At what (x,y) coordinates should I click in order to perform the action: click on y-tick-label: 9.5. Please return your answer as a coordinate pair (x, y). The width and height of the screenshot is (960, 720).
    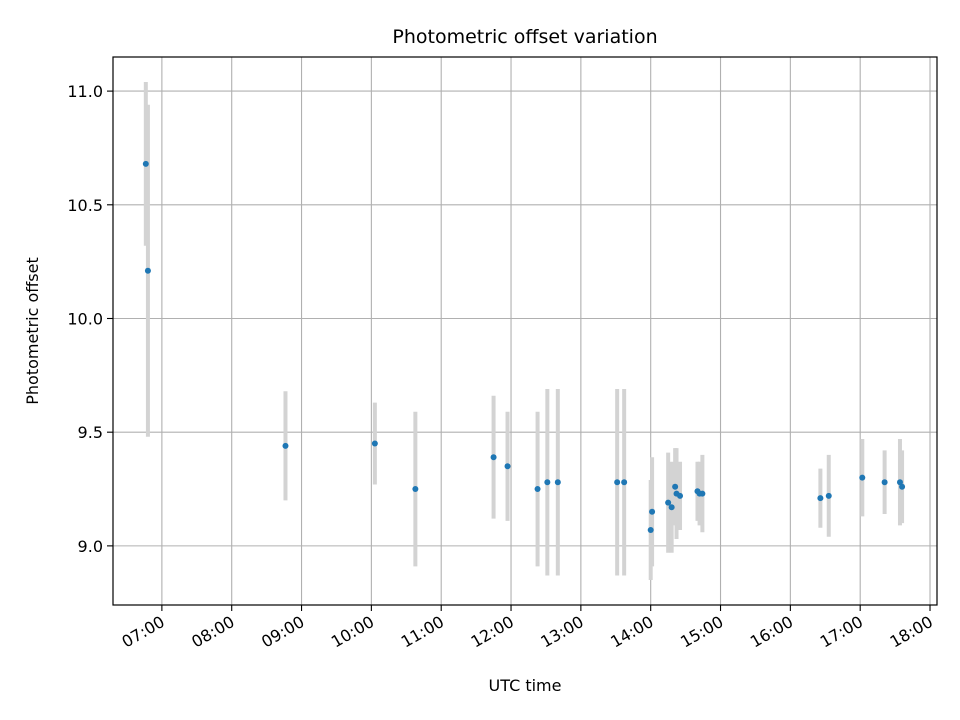
    Looking at the image, I should click on (90, 432).